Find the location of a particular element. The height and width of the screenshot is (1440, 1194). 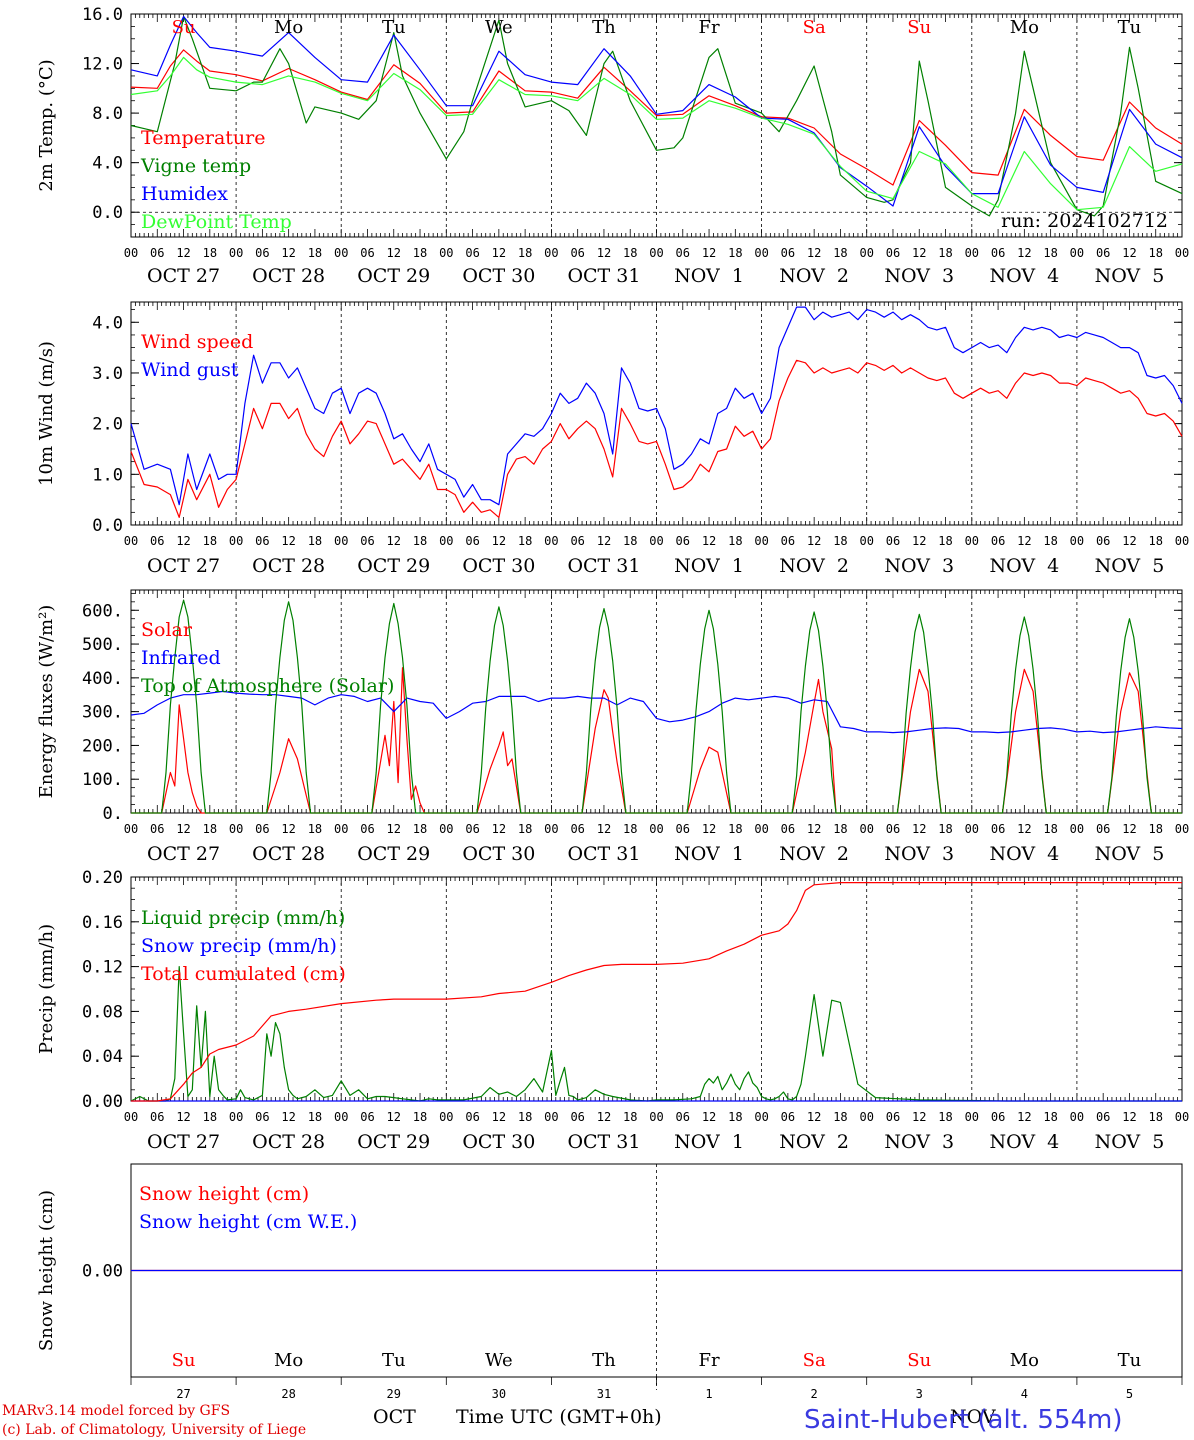

day-number-label: 29 is located at coordinates (394, 1394).